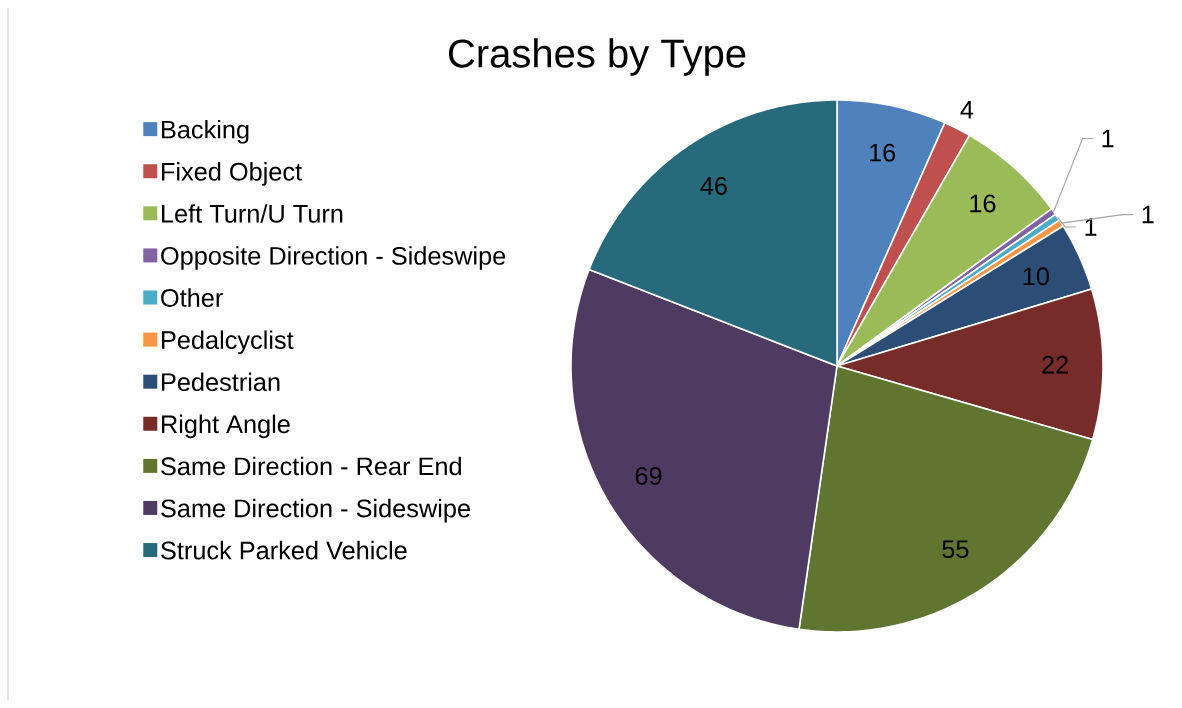 This screenshot has width=1182, height=708. Describe the element at coordinates (333, 258) in the screenshot. I see `legend-label: Opposite Direction - Sideswipe` at that location.